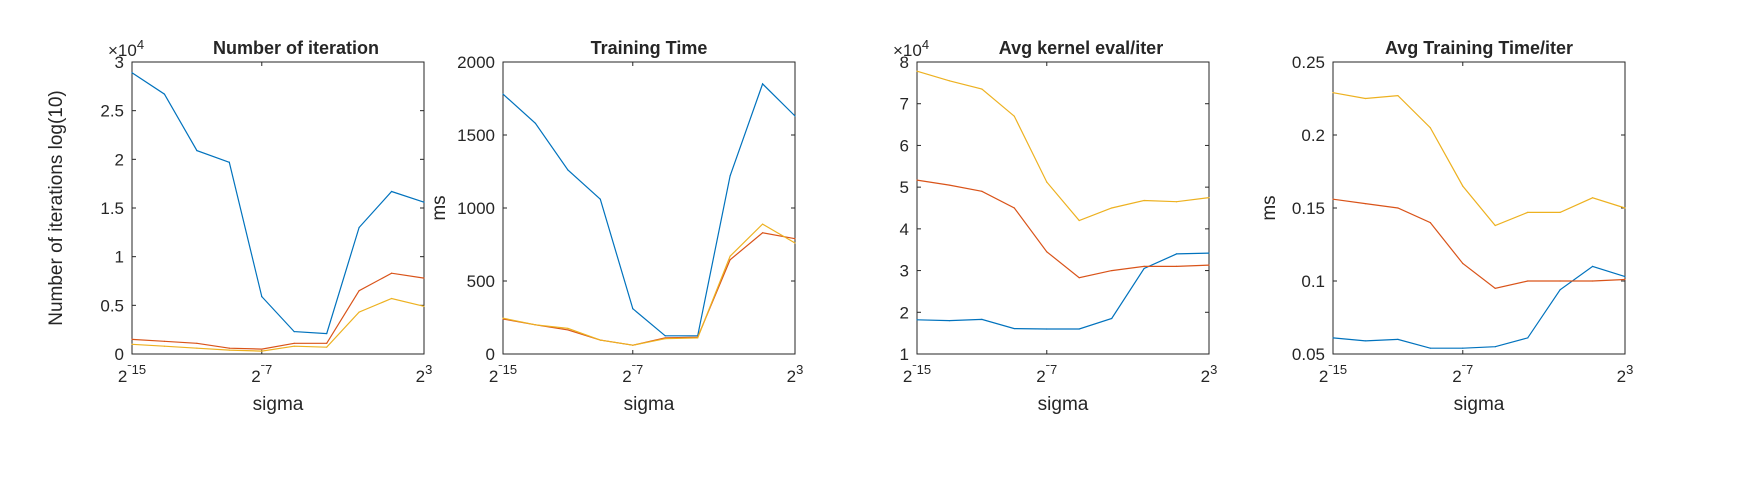 Image resolution: width=1751 pixels, height=499 pixels. I want to click on chart-title: Avg Training Time/iter, so click(1479, 48).